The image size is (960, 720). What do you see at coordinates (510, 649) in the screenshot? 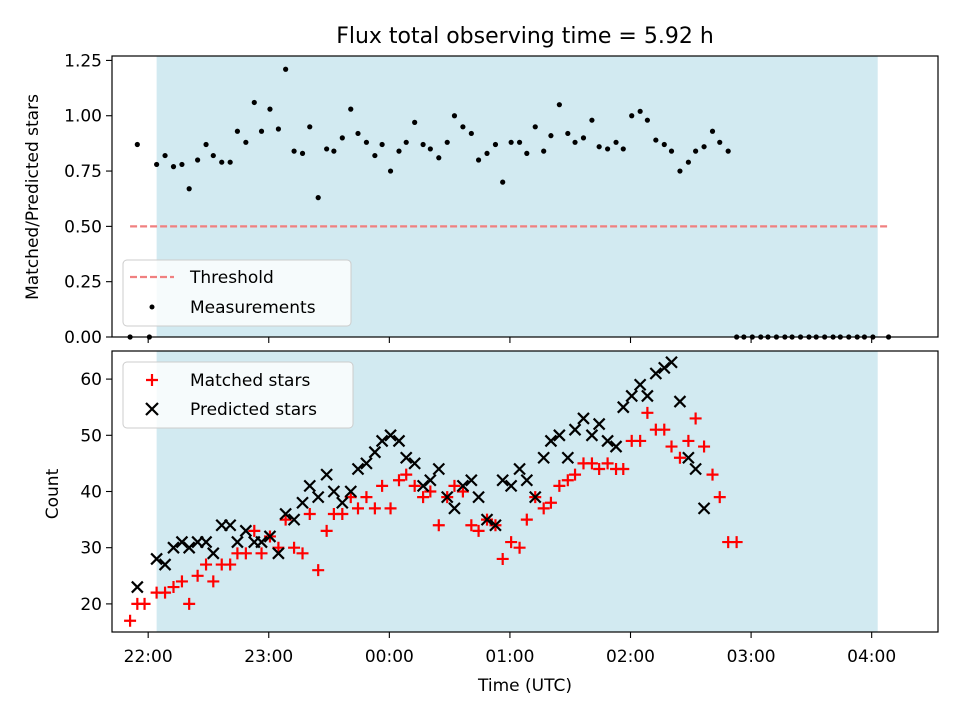
I see `shared-x-axis: 22:00 23:00 00:00 01:00 02:00 03:00 04:00` at bounding box center [510, 649].